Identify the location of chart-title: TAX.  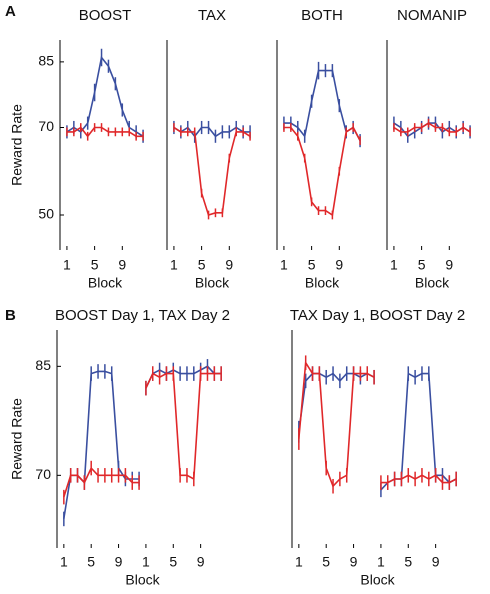
(212, 15).